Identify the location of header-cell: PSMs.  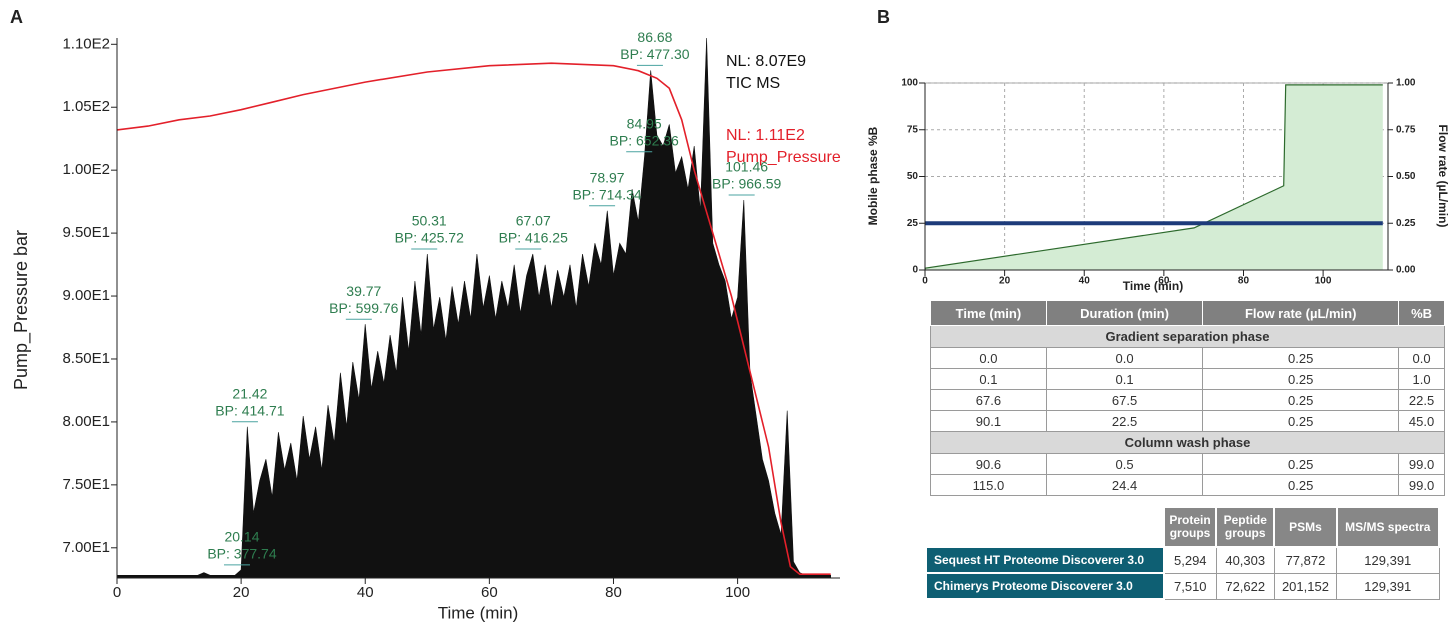
(1305, 527).